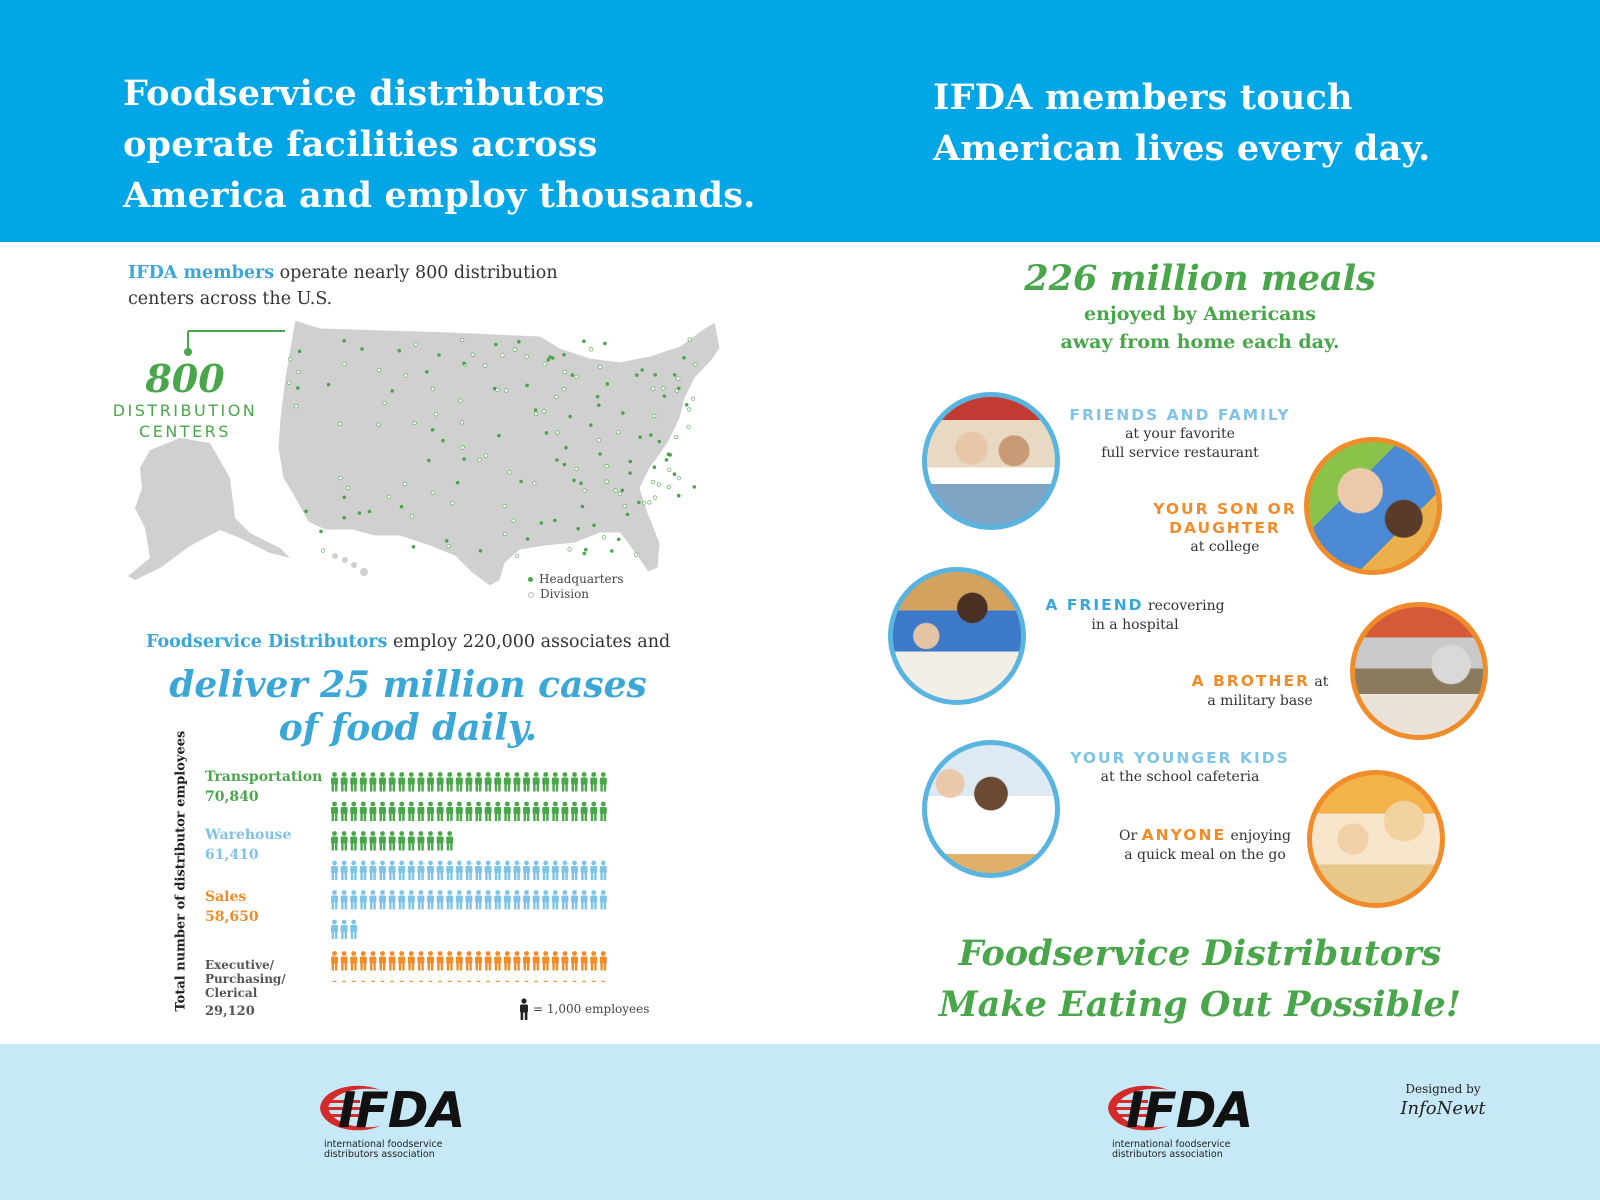  What do you see at coordinates (424, 453) in the screenshot?
I see `us-map-icon` at bounding box center [424, 453].